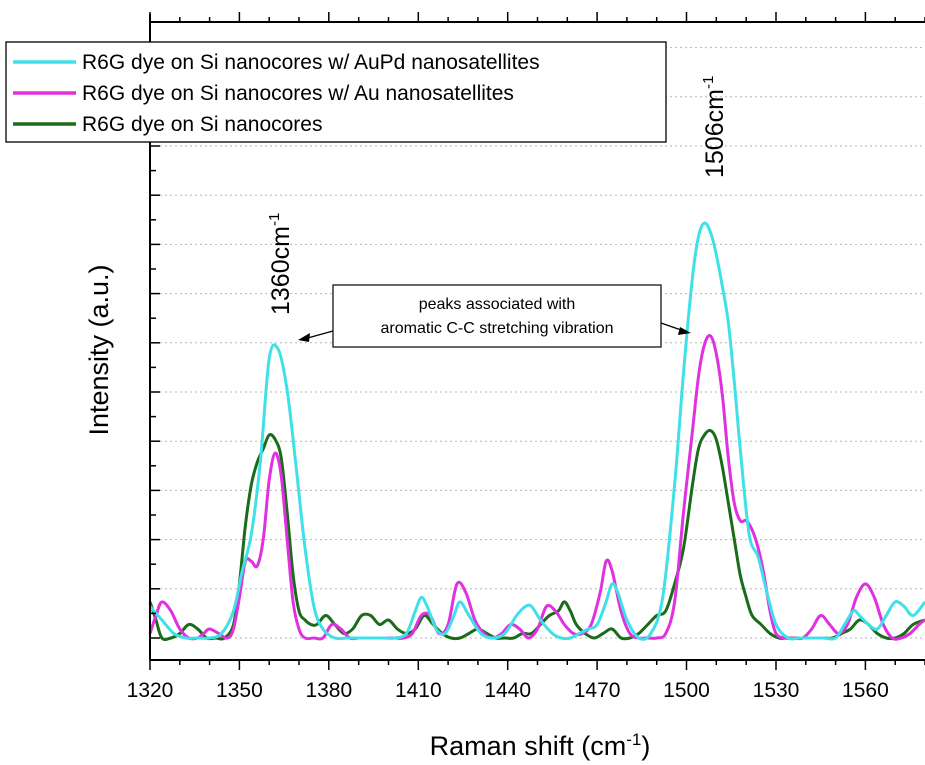 This screenshot has width=925, height=765. What do you see at coordinates (597, 690) in the screenshot?
I see `x-tick-label: 1470` at bounding box center [597, 690].